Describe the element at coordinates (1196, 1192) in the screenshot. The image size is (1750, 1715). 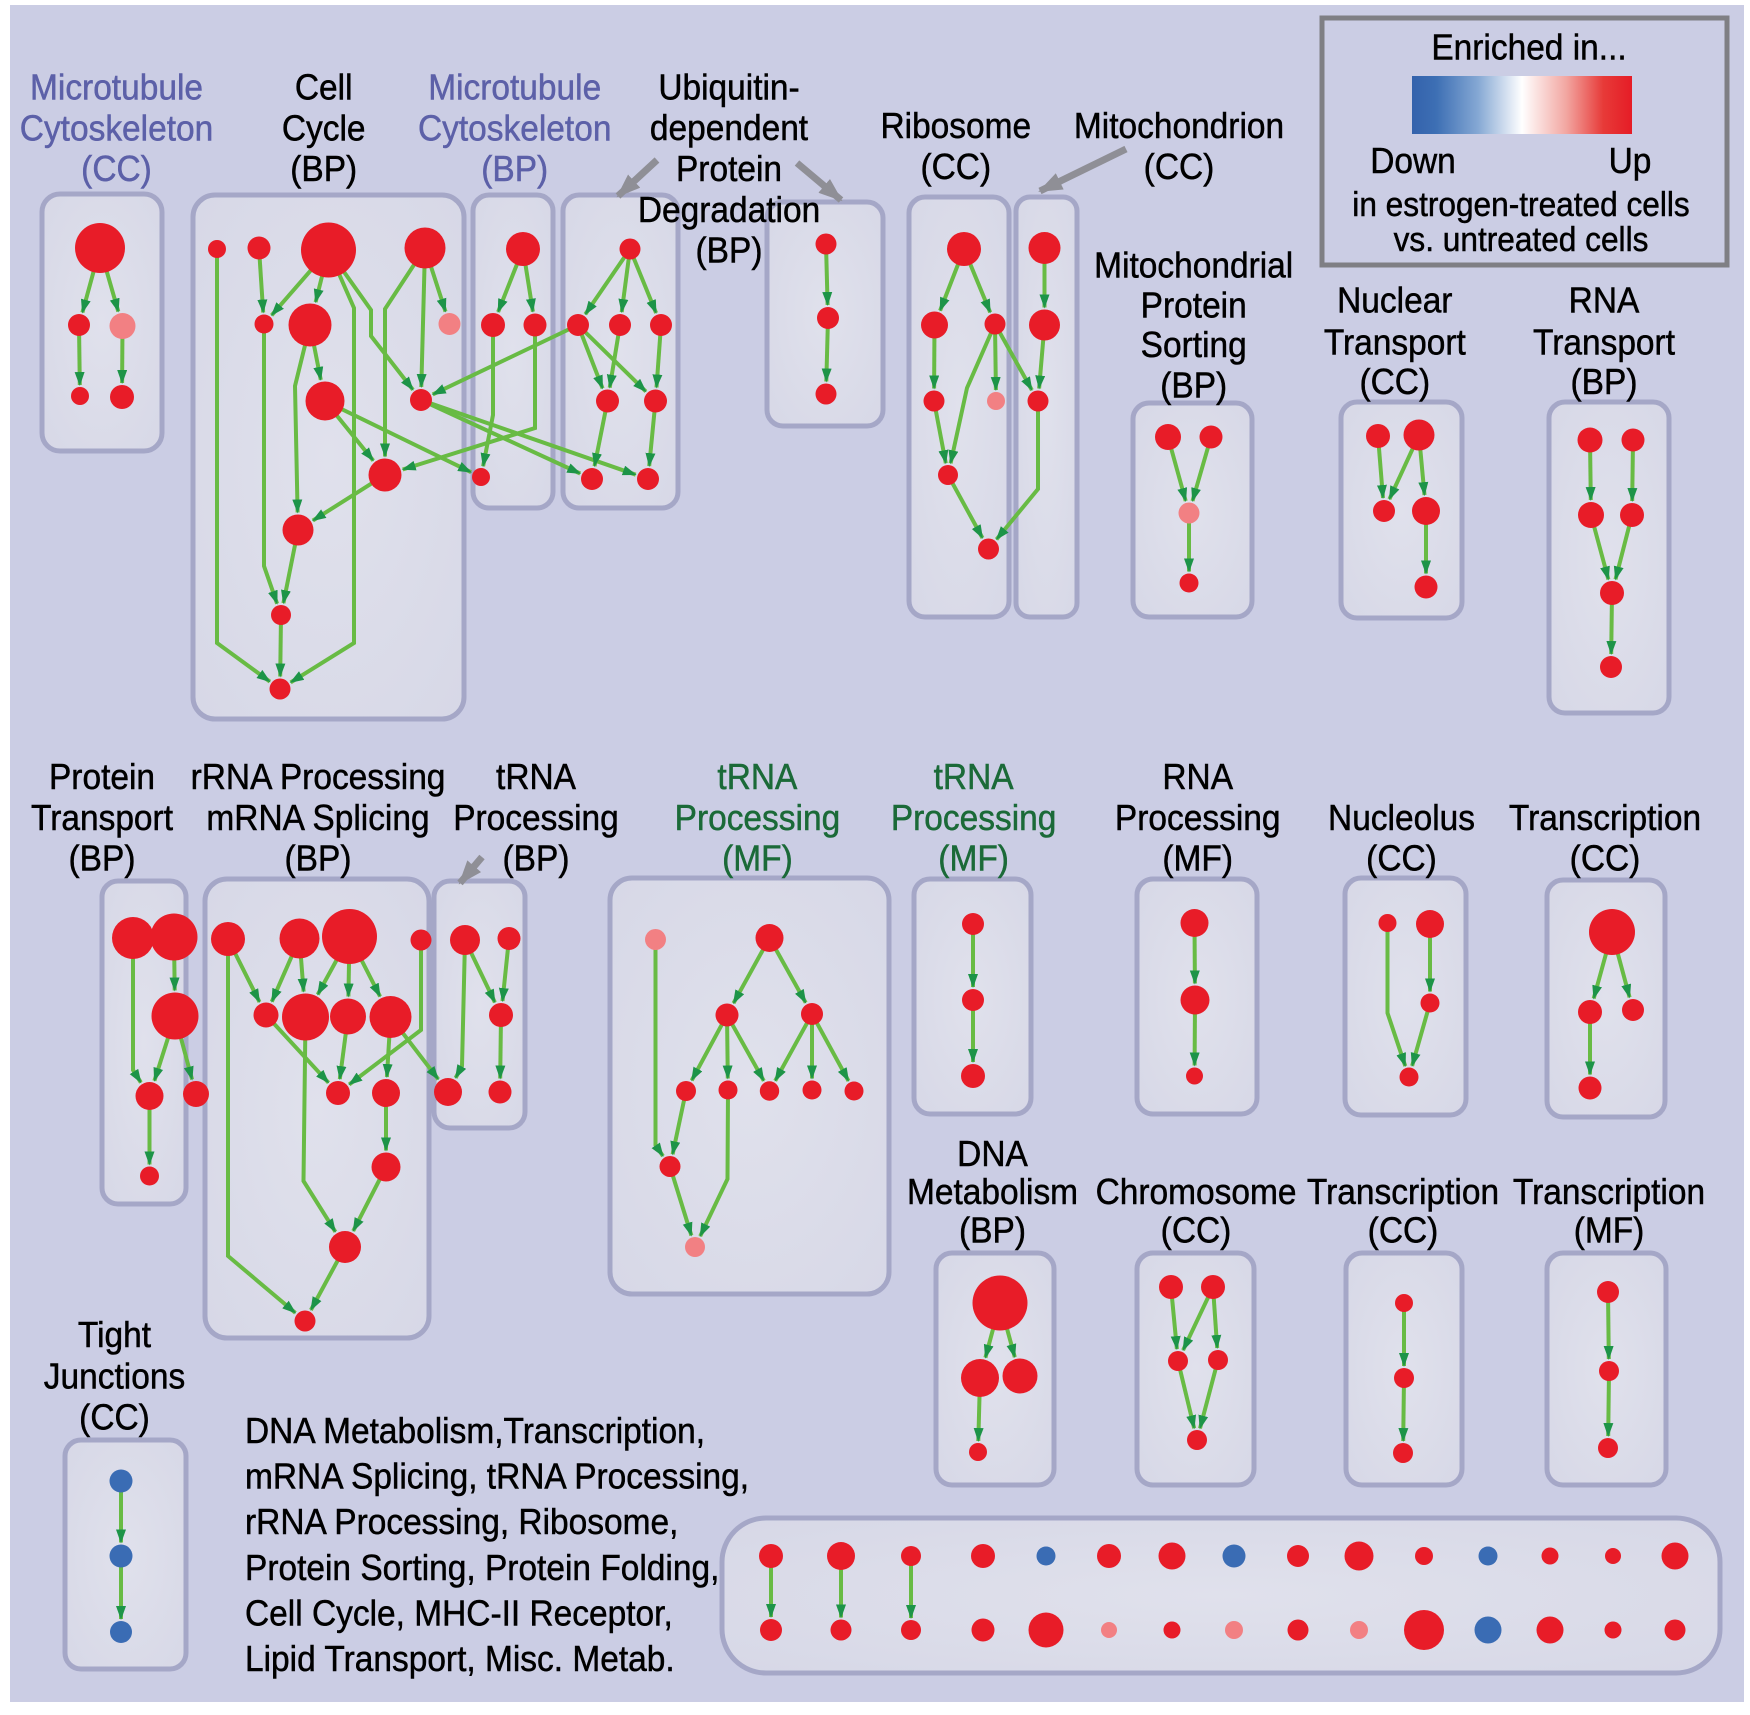
I see `svg-text: Chromosome` at that location.